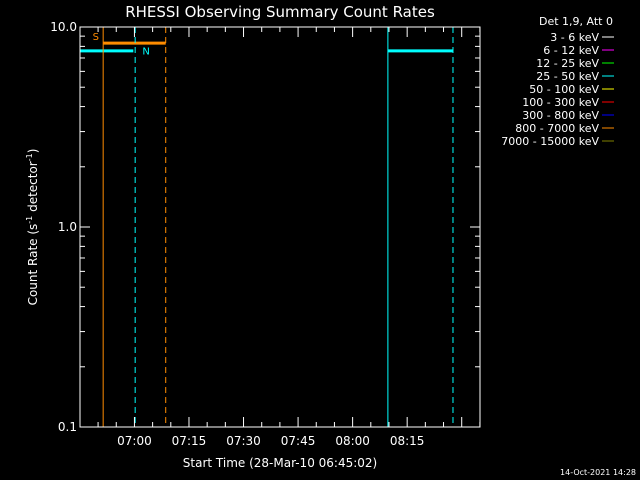 The image size is (640, 480). What do you see at coordinates (96, 37) in the screenshot?
I see `marker-label: S` at bounding box center [96, 37].